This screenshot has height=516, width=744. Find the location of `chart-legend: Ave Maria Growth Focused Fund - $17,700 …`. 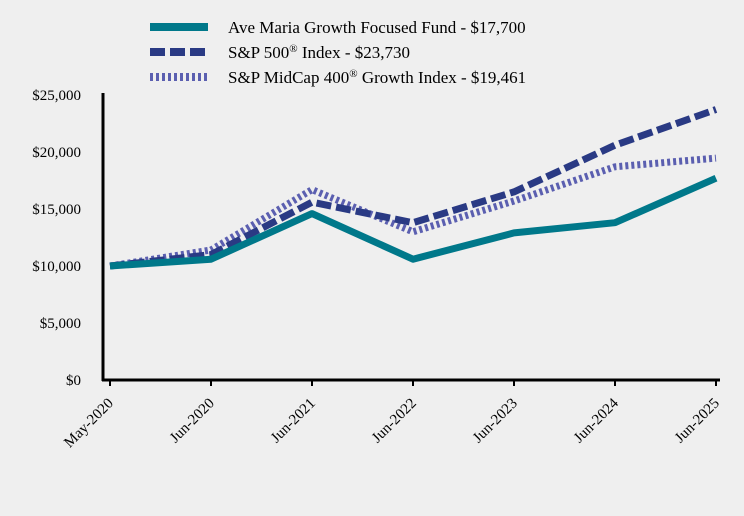

chart-legend: Ave Maria Growth Focused Fund - $17,700 … is located at coordinates (338, 52).